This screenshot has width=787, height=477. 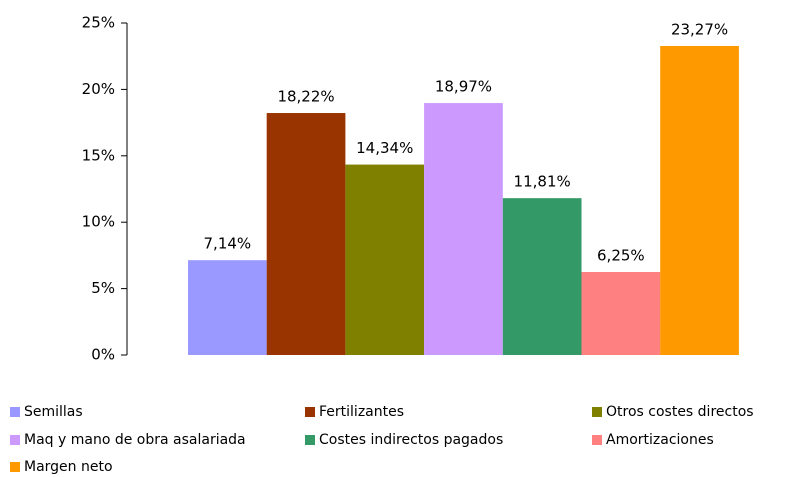 I want to click on data-label: 23,27%, so click(x=699, y=29).